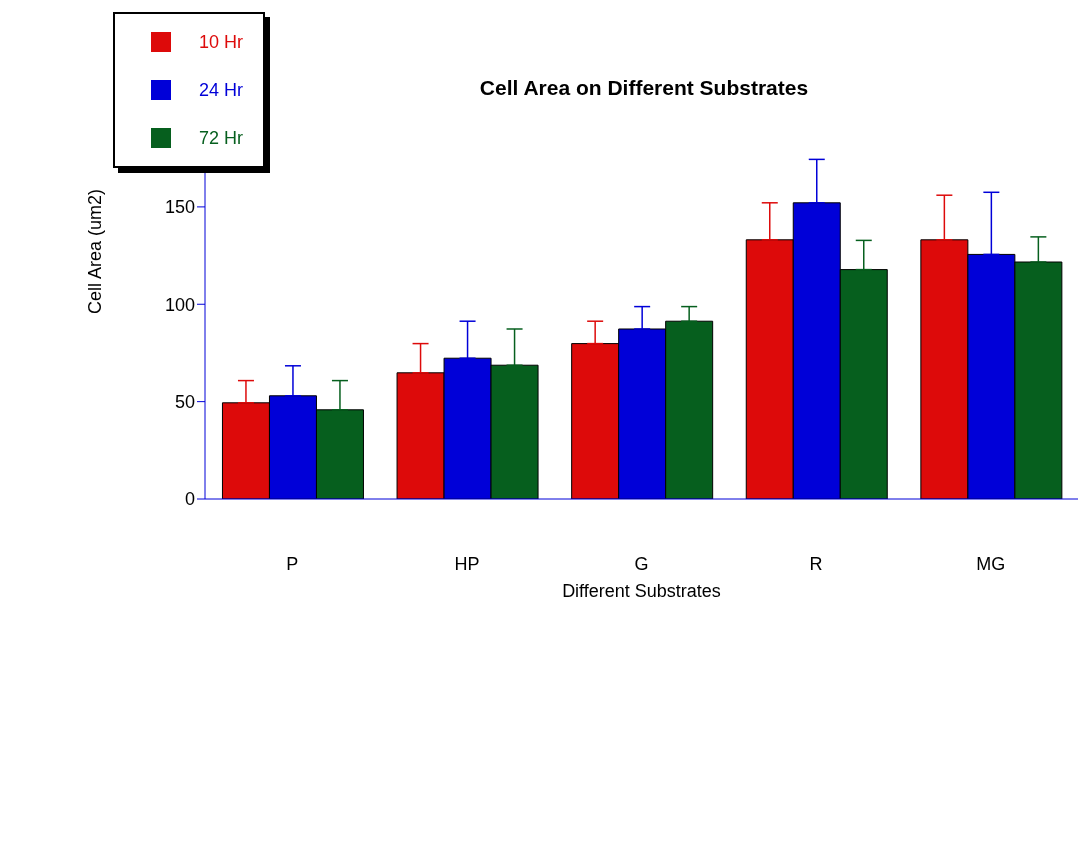 The image size is (1078, 867). Describe the element at coordinates (292, 563) in the screenshot. I see `x-tick-label: P` at that location.